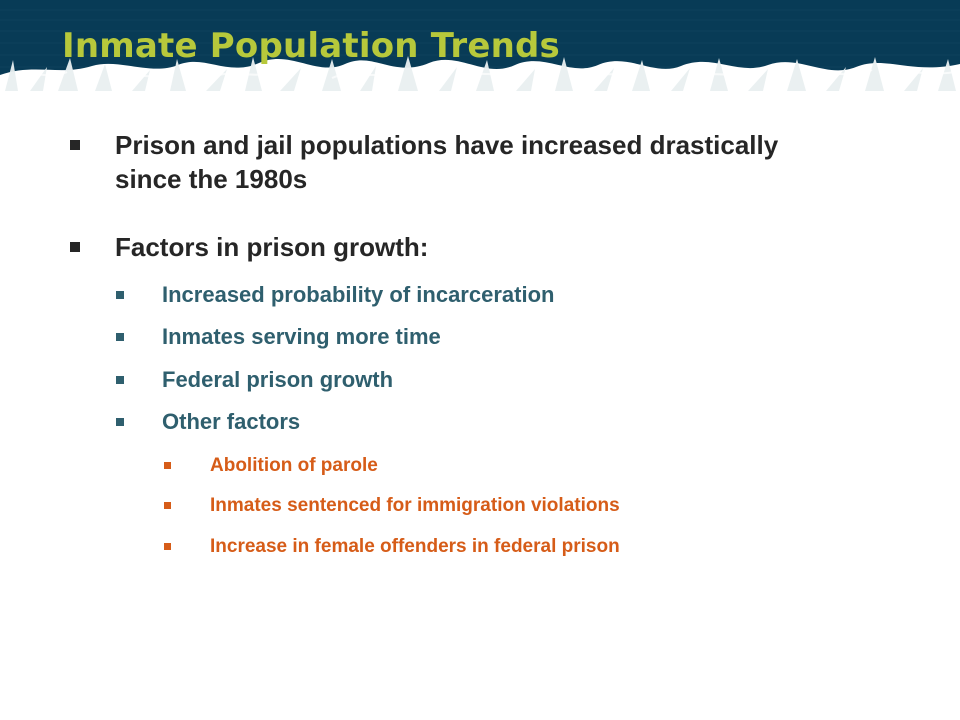 Image resolution: width=960 pixels, height=720 pixels. I want to click on slide-title: Inmate Population Trends, so click(311, 46).